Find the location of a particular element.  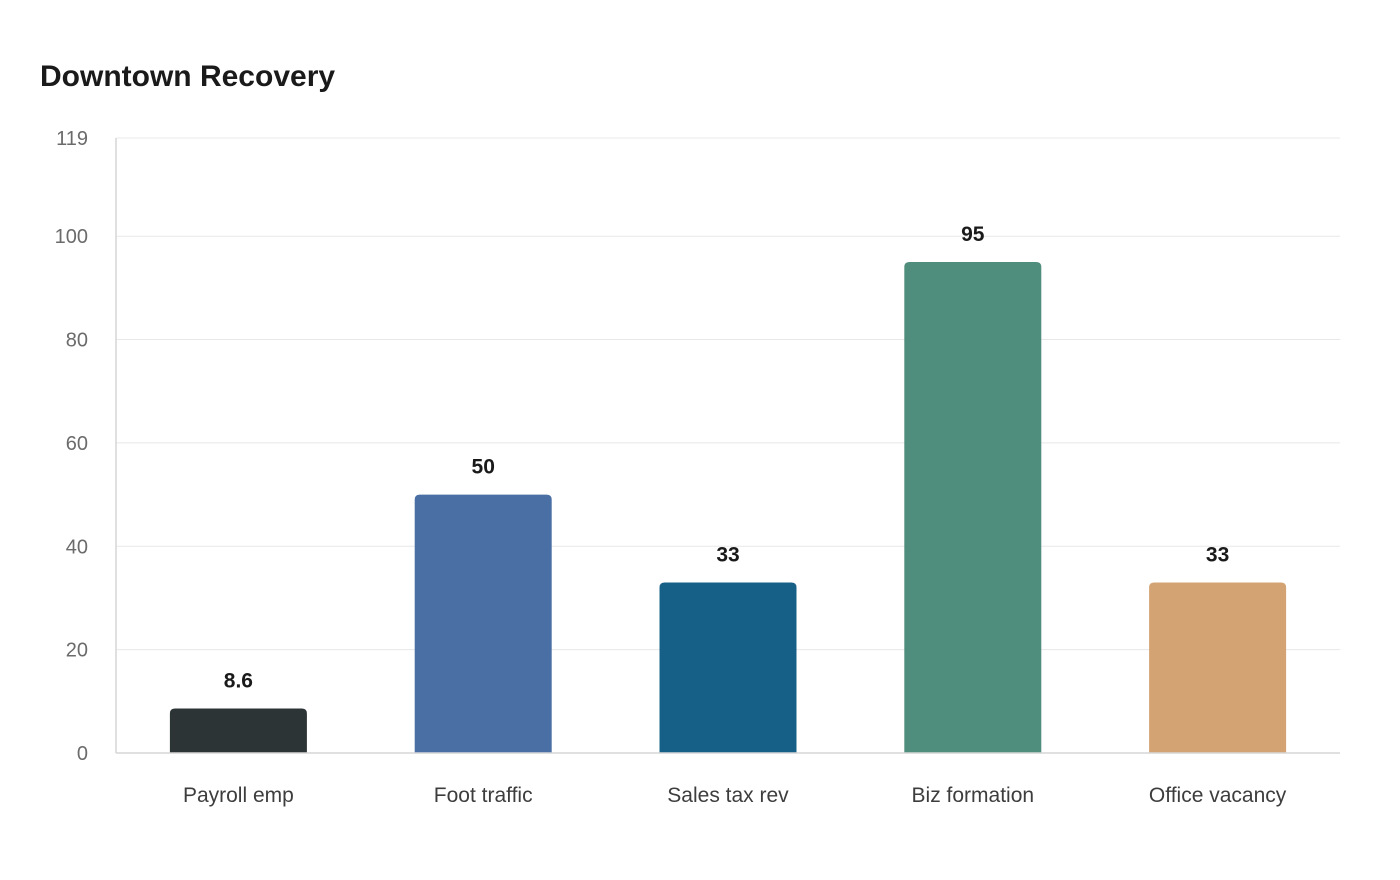

bar-sales-tax-rev is located at coordinates (728, 667).